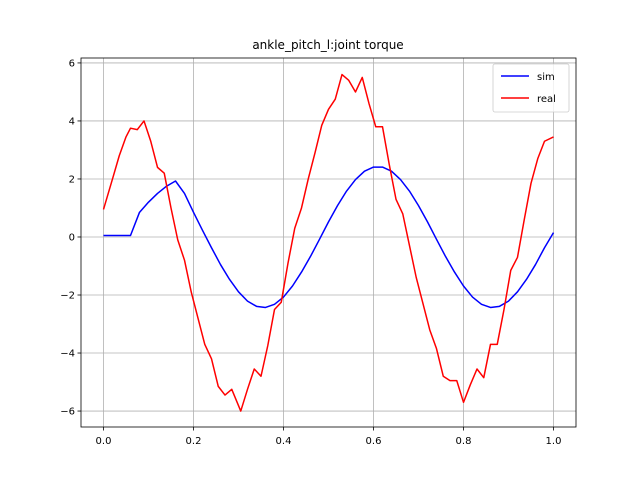  I want to click on y-tick-label: 6, so click(72, 63).